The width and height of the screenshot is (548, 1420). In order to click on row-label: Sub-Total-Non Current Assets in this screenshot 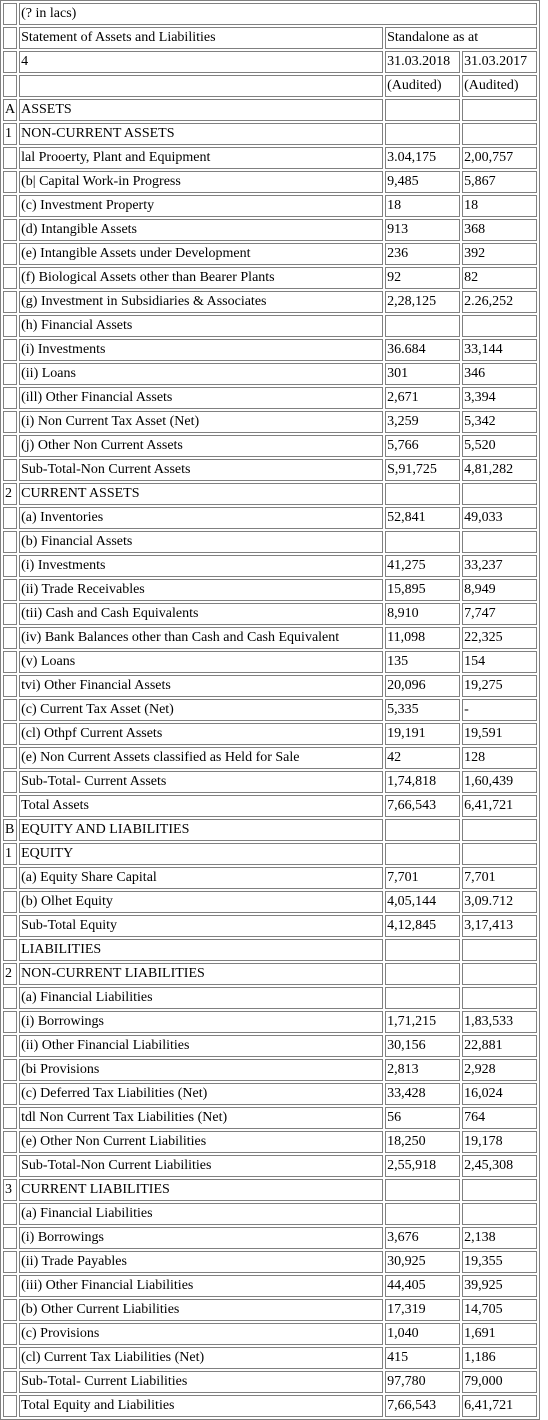, I will do `click(201, 470)`.